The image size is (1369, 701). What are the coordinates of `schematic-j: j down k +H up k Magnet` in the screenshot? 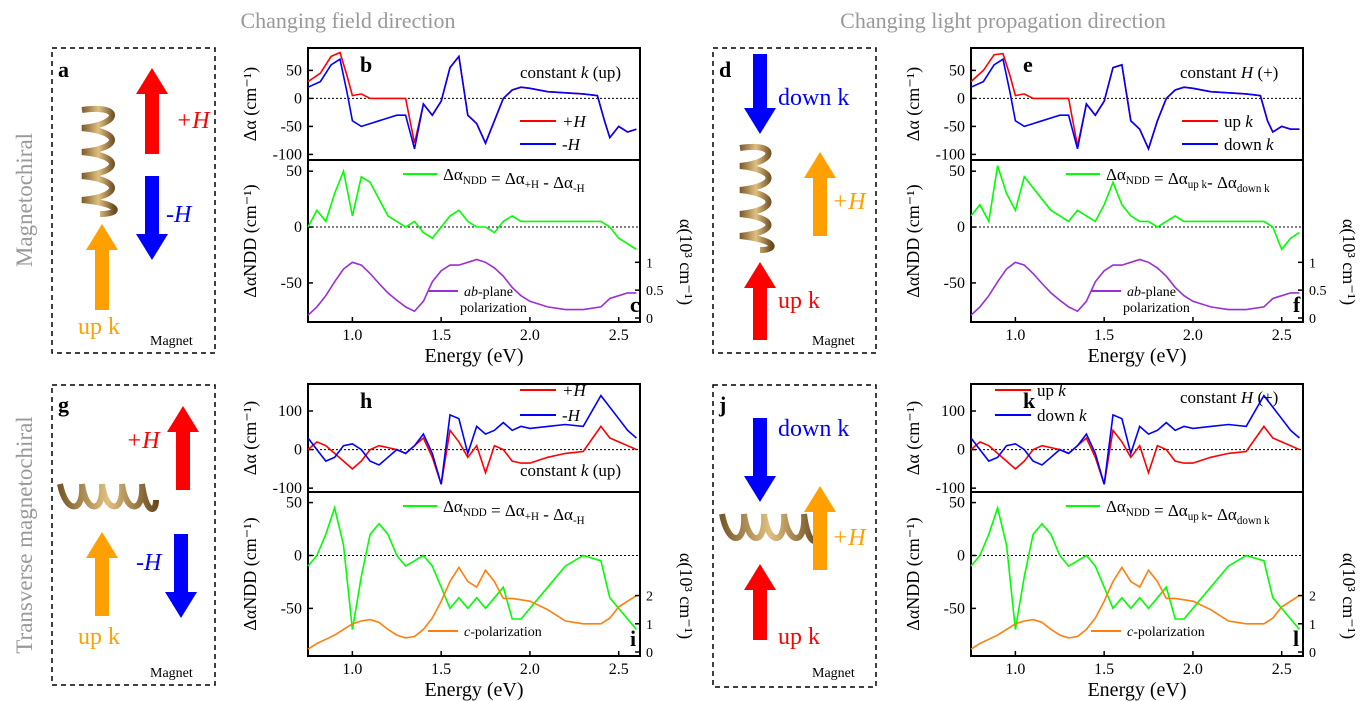 It's located at (794, 536).